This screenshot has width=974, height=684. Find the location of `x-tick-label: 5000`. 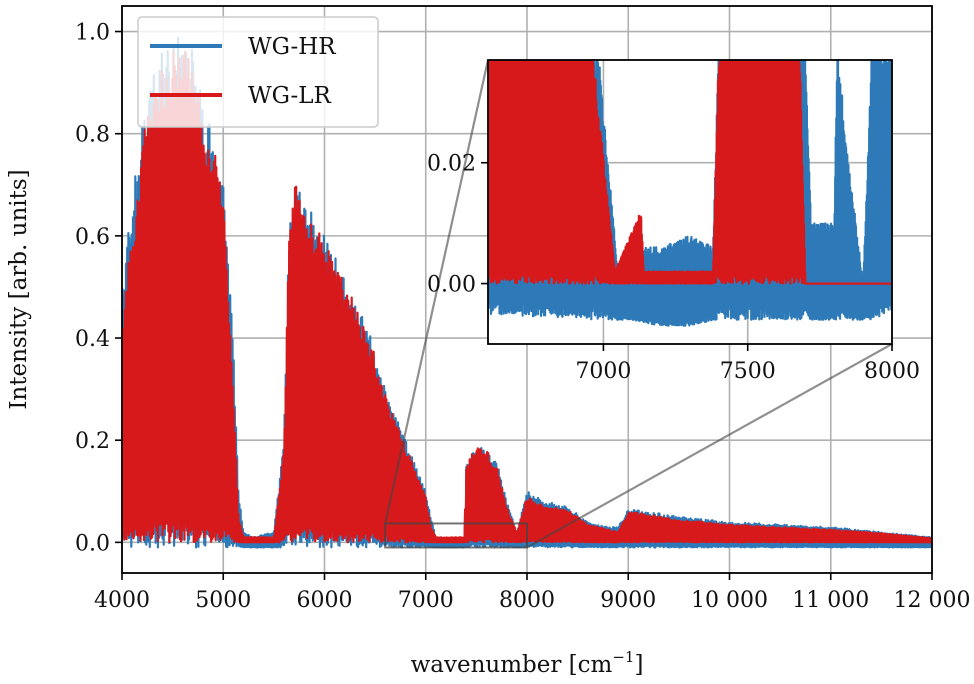

x-tick-label: 5000 is located at coordinates (223, 600).